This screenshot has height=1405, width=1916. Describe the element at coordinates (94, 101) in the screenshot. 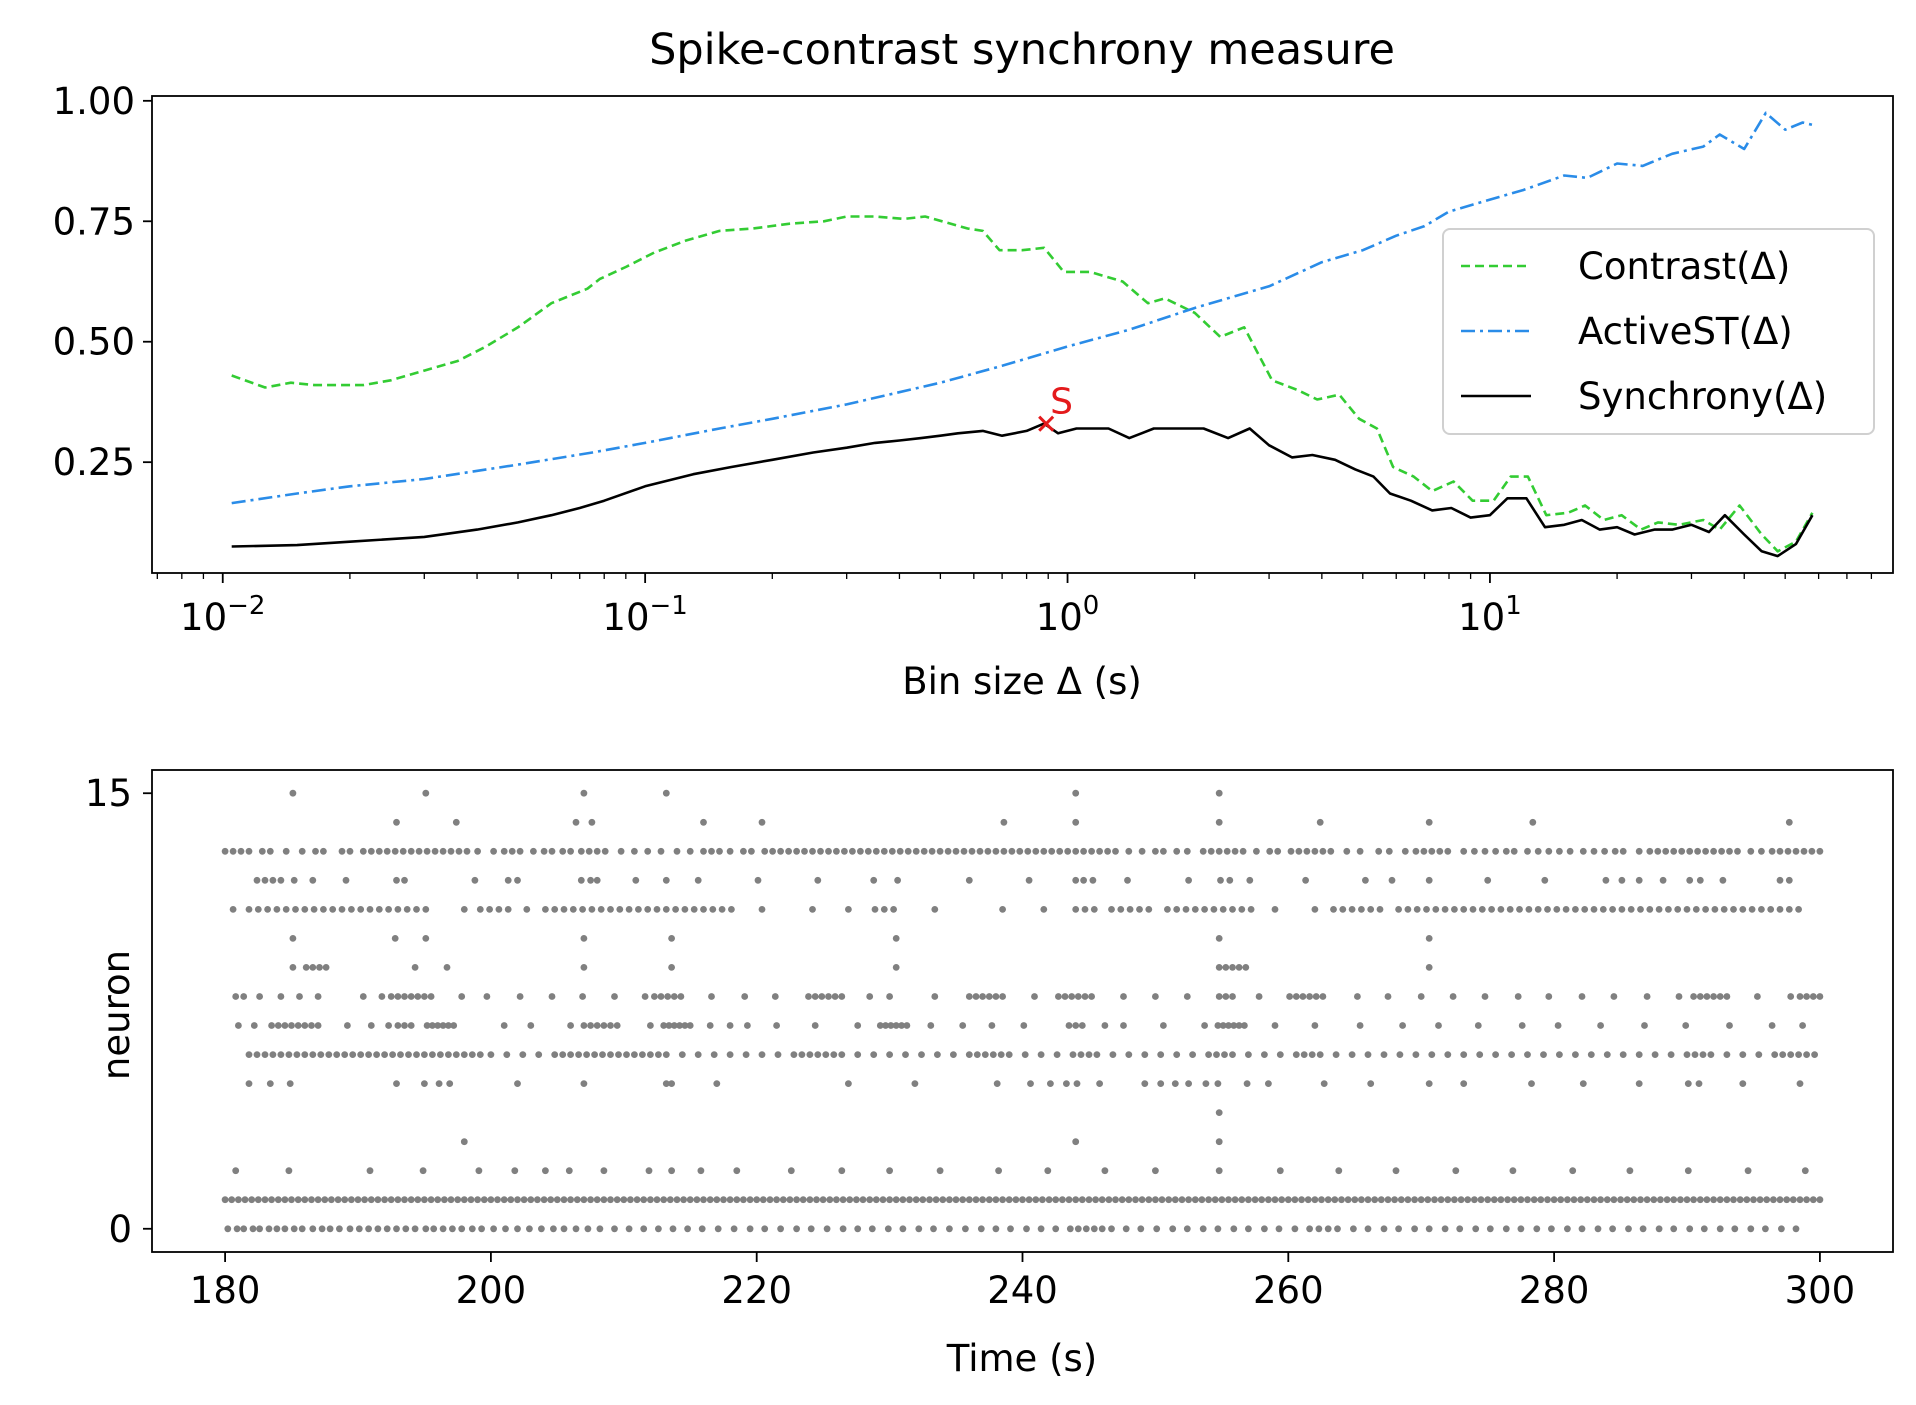

I see `top-y-tick-label: 1.00` at that location.